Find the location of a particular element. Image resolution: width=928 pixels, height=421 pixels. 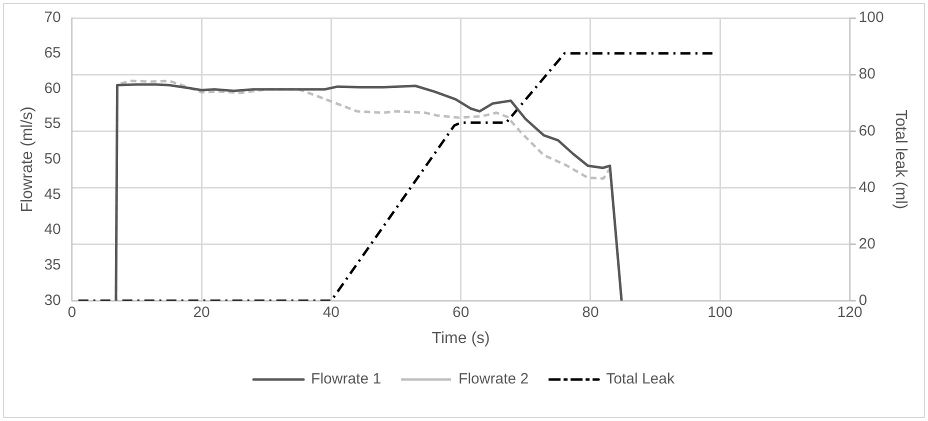

legend-label: Flowrate 1 is located at coordinates (346, 379).